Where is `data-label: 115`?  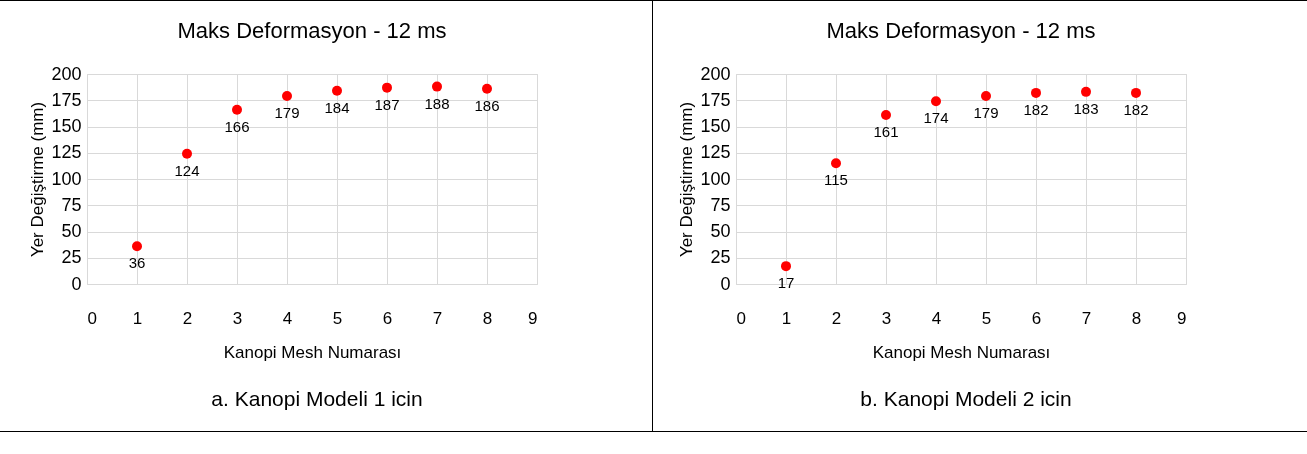
data-label: 115 is located at coordinates (836, 180).